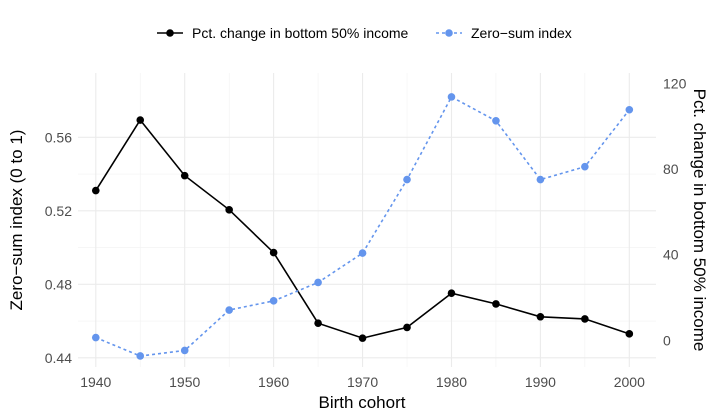 This screenshot has width=720, height=420. Describe the element at coordinates (273, 382) in the screenshot. I see `x-tick-label: 1960` at that location.